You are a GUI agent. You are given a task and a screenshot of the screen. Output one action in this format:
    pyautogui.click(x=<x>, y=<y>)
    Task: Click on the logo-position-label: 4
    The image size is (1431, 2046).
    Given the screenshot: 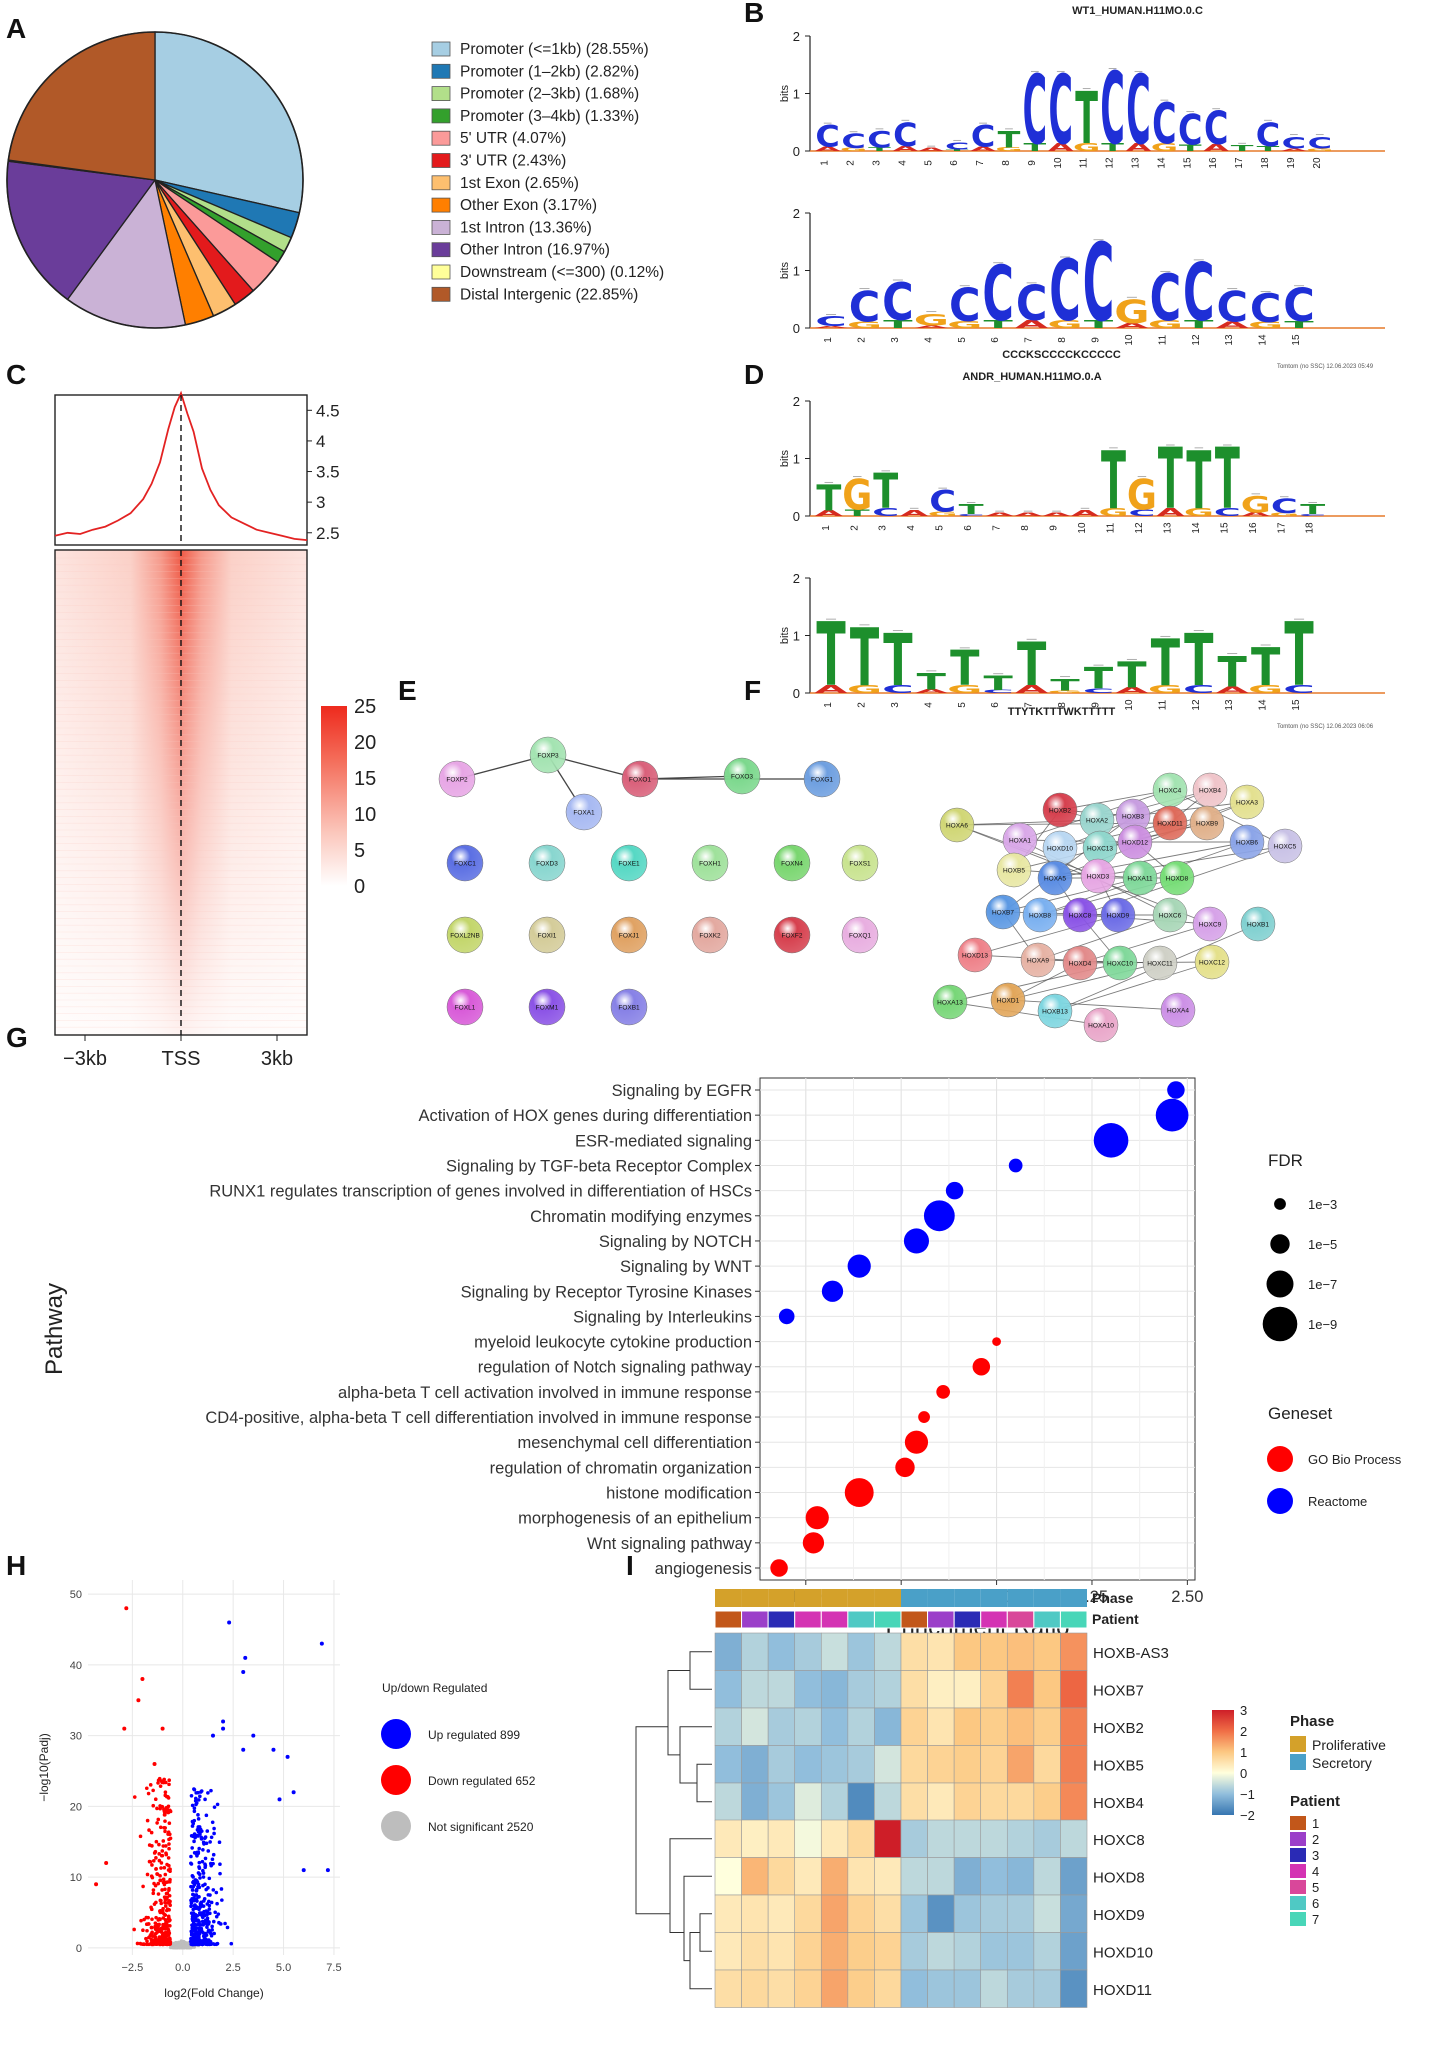 What is the action you would take?
    pyautogui.click(x=928, y=340)
    